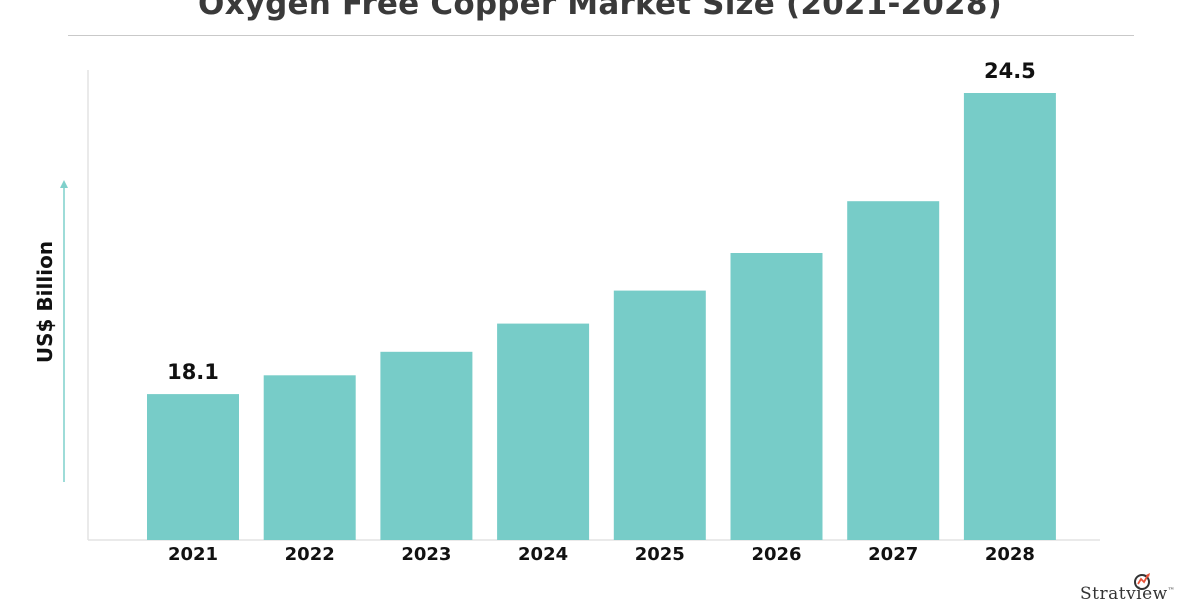 This screenshot has width=1200, height=604. Describe the element at coordinates (543, 554) in the screenshot. I see `x-tick-label-2024: 2024` at that location.